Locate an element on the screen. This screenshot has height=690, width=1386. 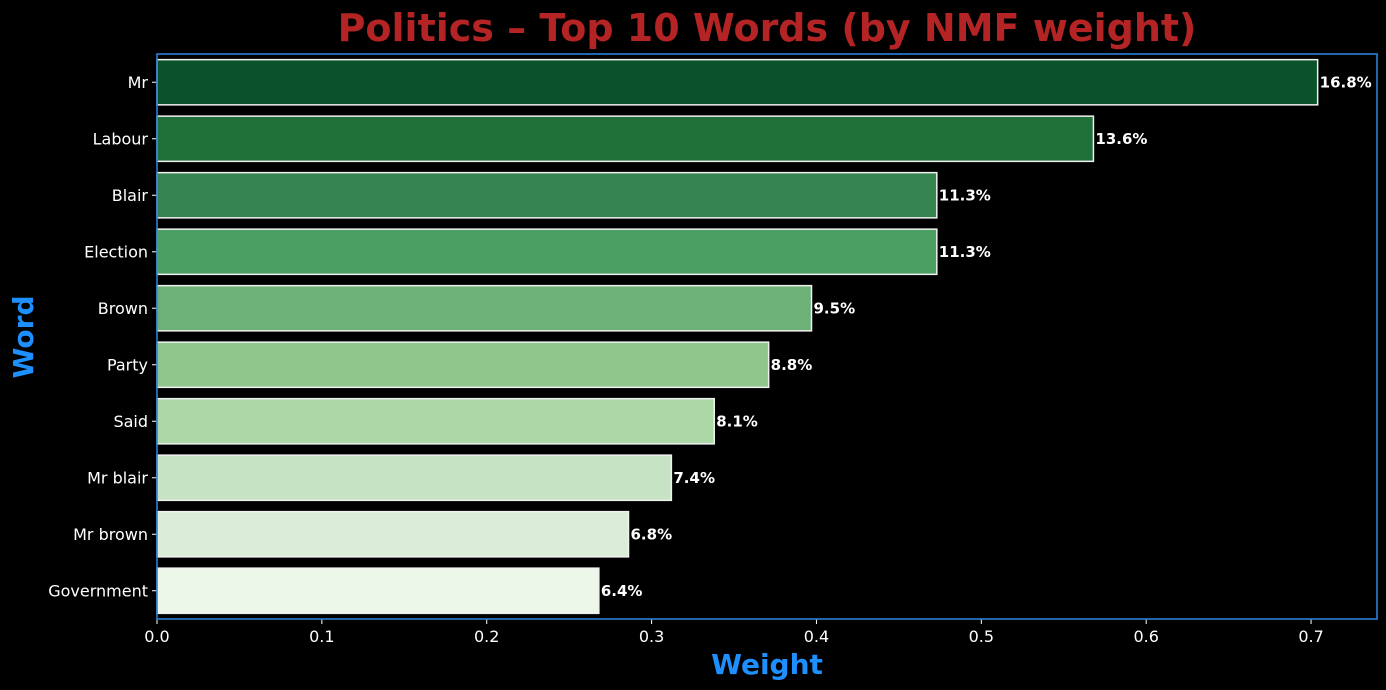
y-tick-label: Labour is located at coordinates (121, 138).